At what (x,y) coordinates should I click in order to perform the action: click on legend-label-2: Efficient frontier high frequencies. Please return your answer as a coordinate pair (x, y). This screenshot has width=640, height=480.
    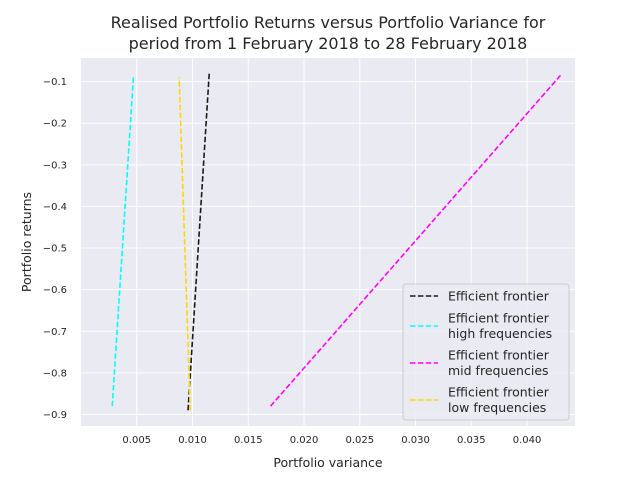
    Looking at the image, I should click on (500, 326).